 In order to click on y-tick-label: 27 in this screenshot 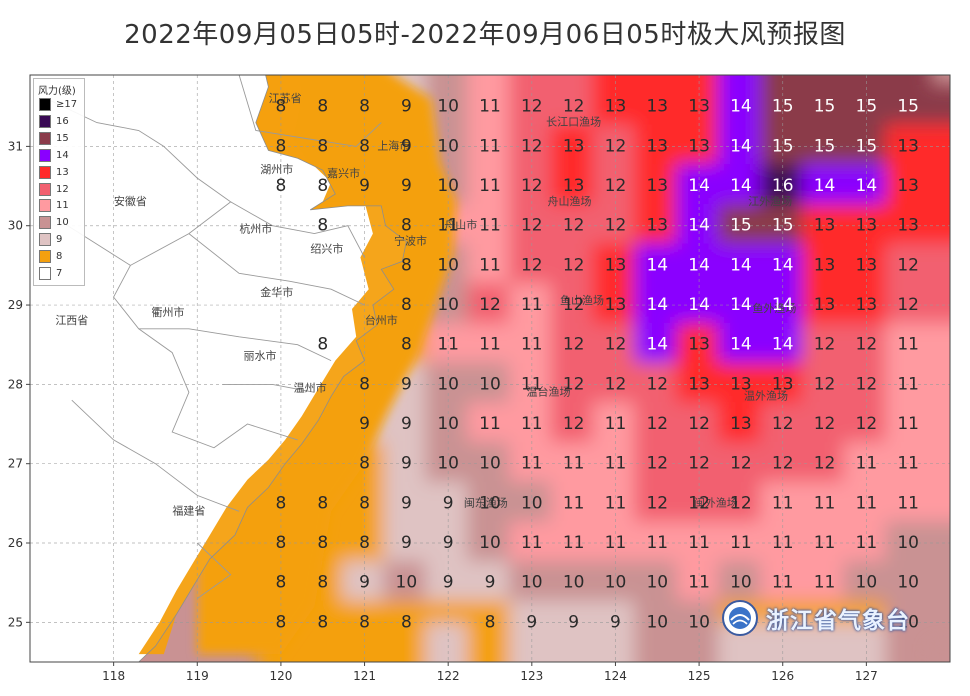, I will do `click(15, 464)`.